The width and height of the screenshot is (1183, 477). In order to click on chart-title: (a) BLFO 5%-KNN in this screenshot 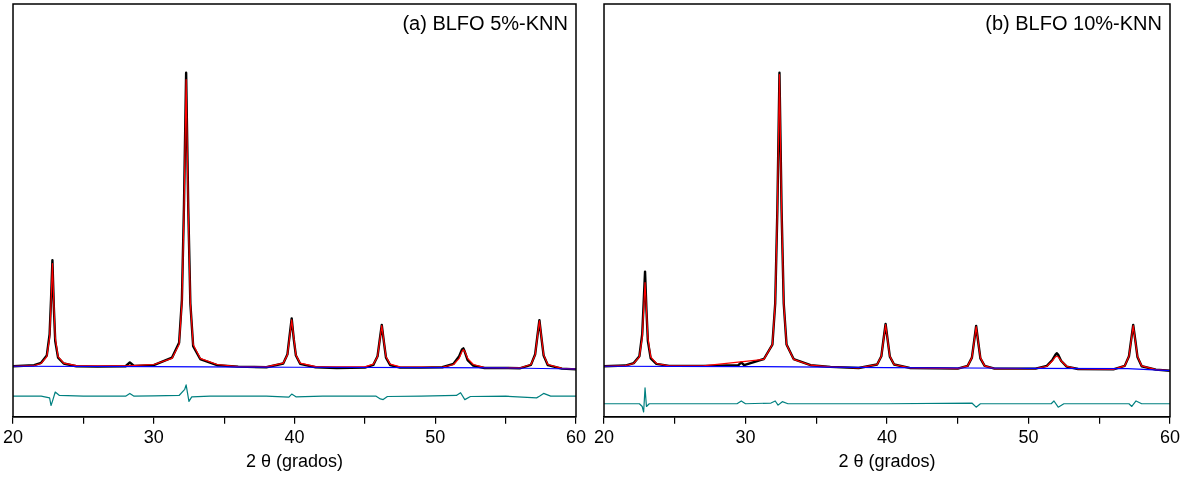, I will do `click(485, 22)`.